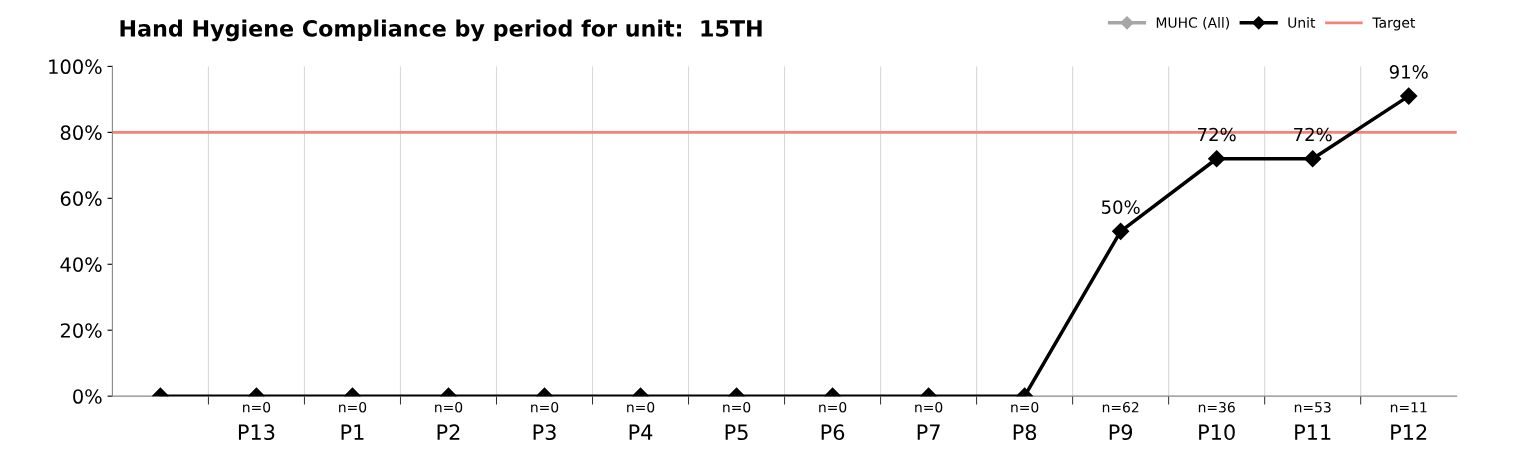 This screenshot has height=458, width=1519. Describe the element at coordinates (1312, 407) in the screenshot. I see `text: n=53` at that location.